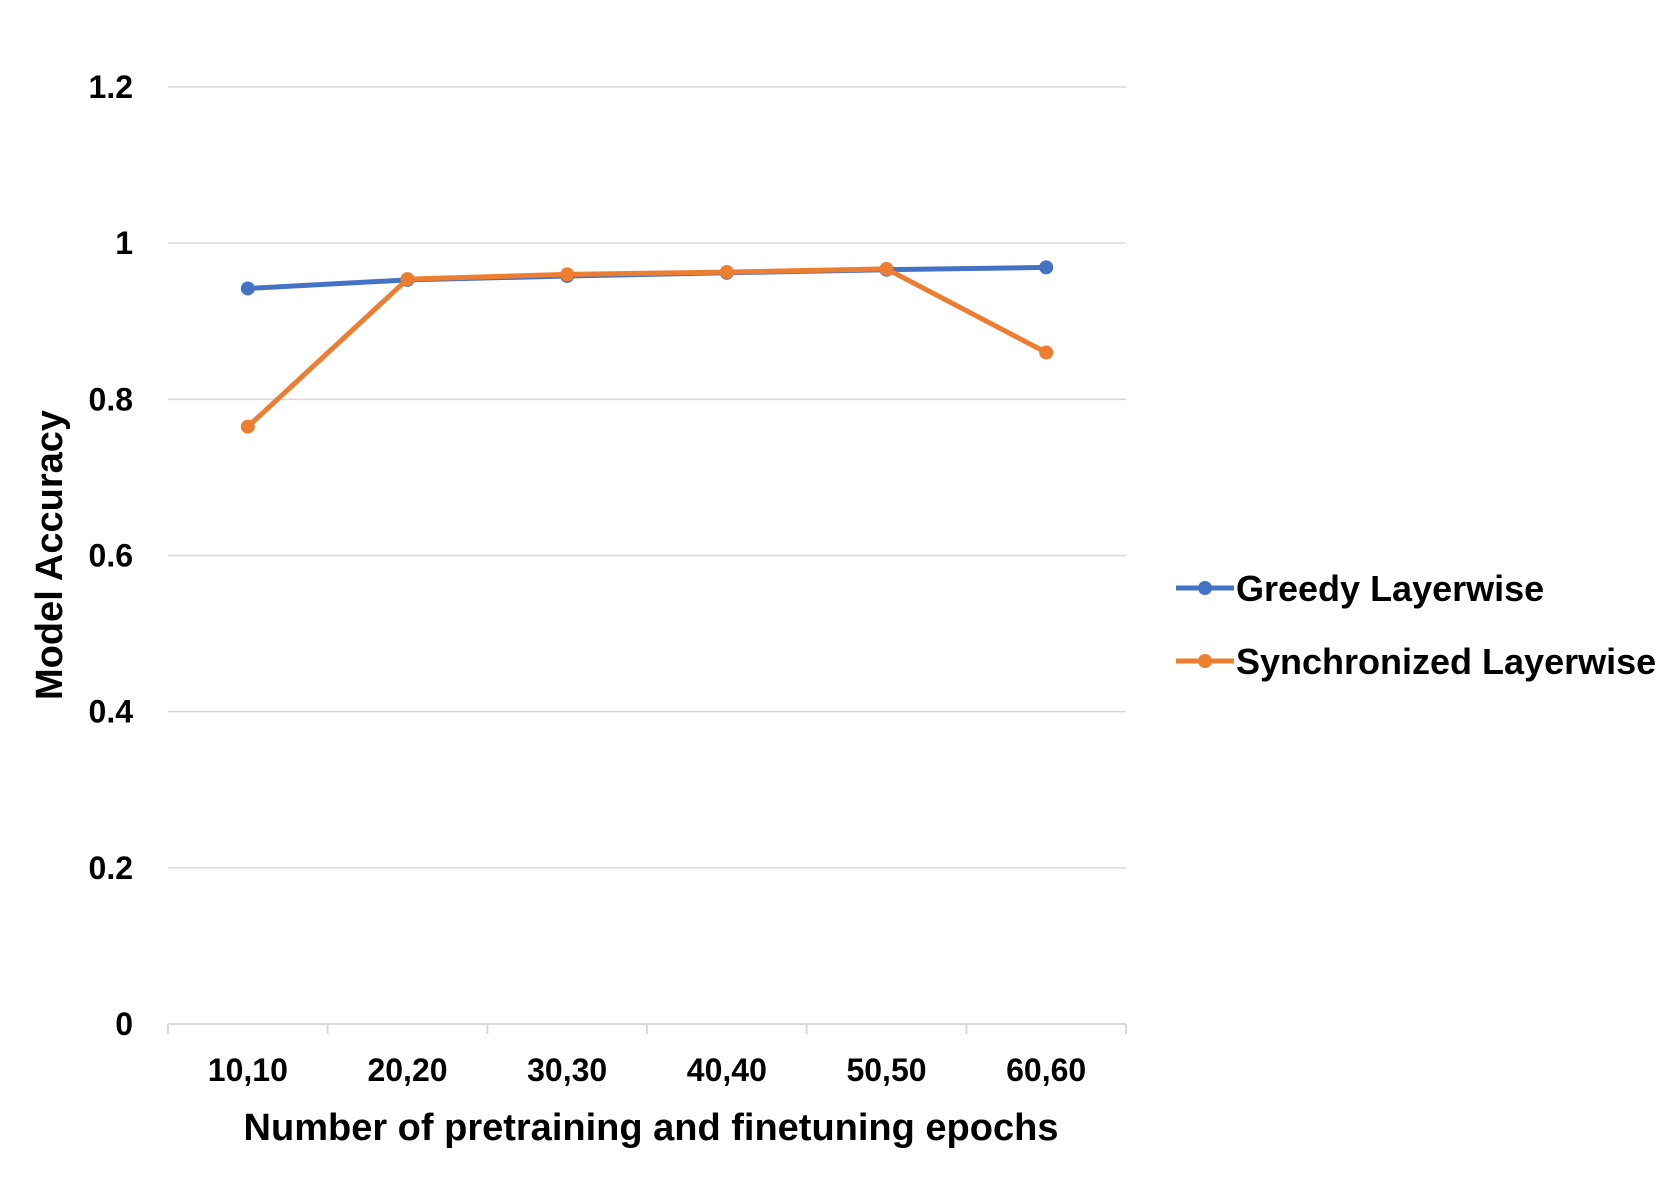 The image size is (1668, 1188). Describe the element at coordinates (124, 243) in the screenshot. I see `y-tick-label: 1` at that location.